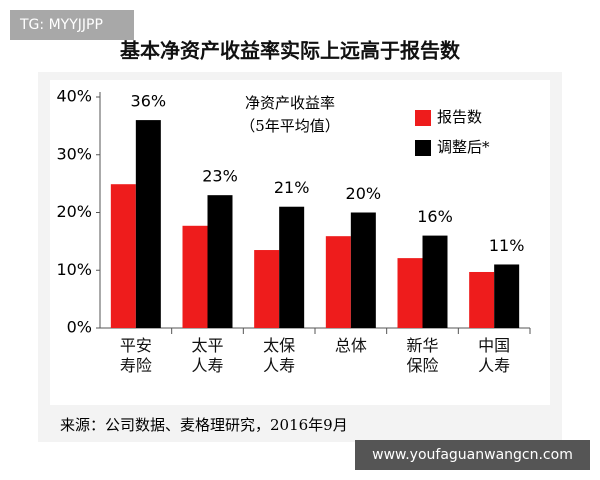 This screenshot has width=600, height=480. What do you see at coordinates (472, 455) in the screenshot?
I see `site-watermark: www.youfaguanwangcn.com` at bounding box center [472, 455].